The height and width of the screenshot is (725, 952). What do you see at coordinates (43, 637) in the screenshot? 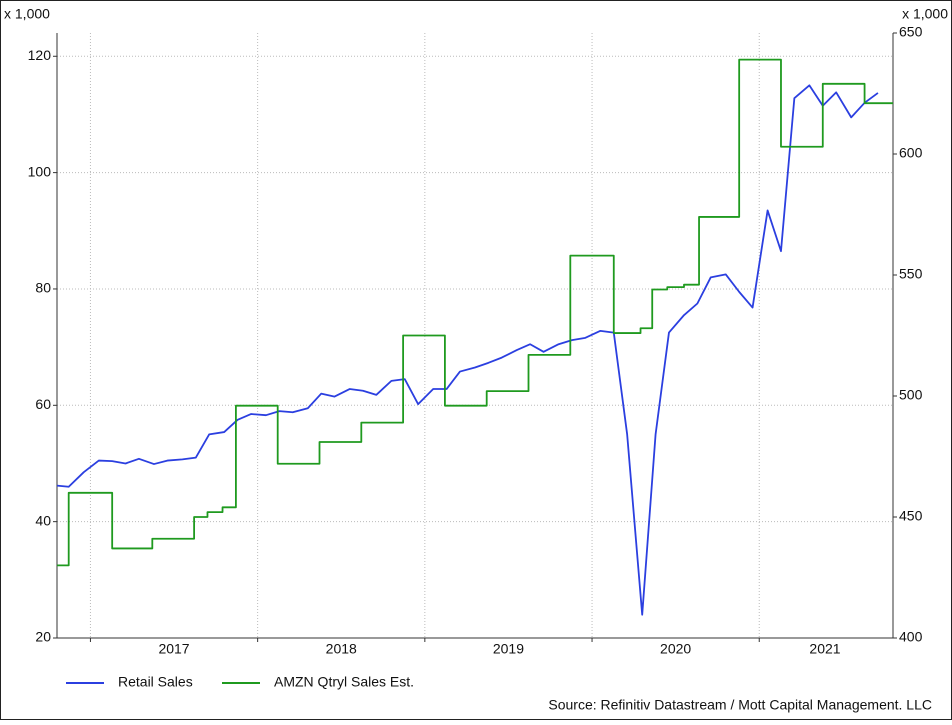
I see `y-tick-label: 20` at bounding box center [43, 637].